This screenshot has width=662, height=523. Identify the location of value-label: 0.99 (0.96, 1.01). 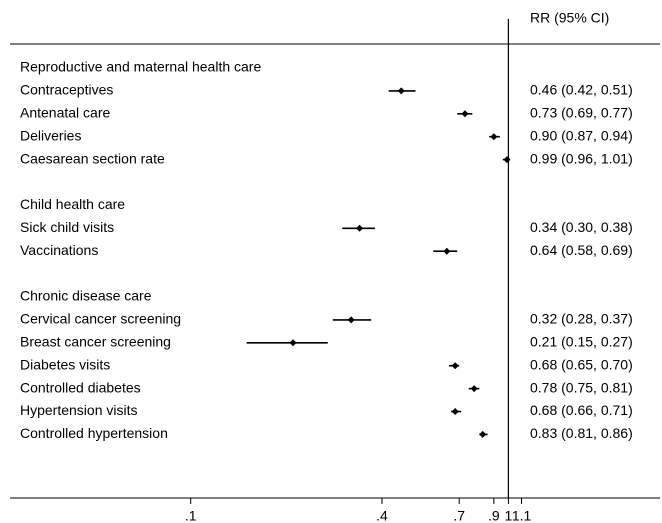
(581, 158).